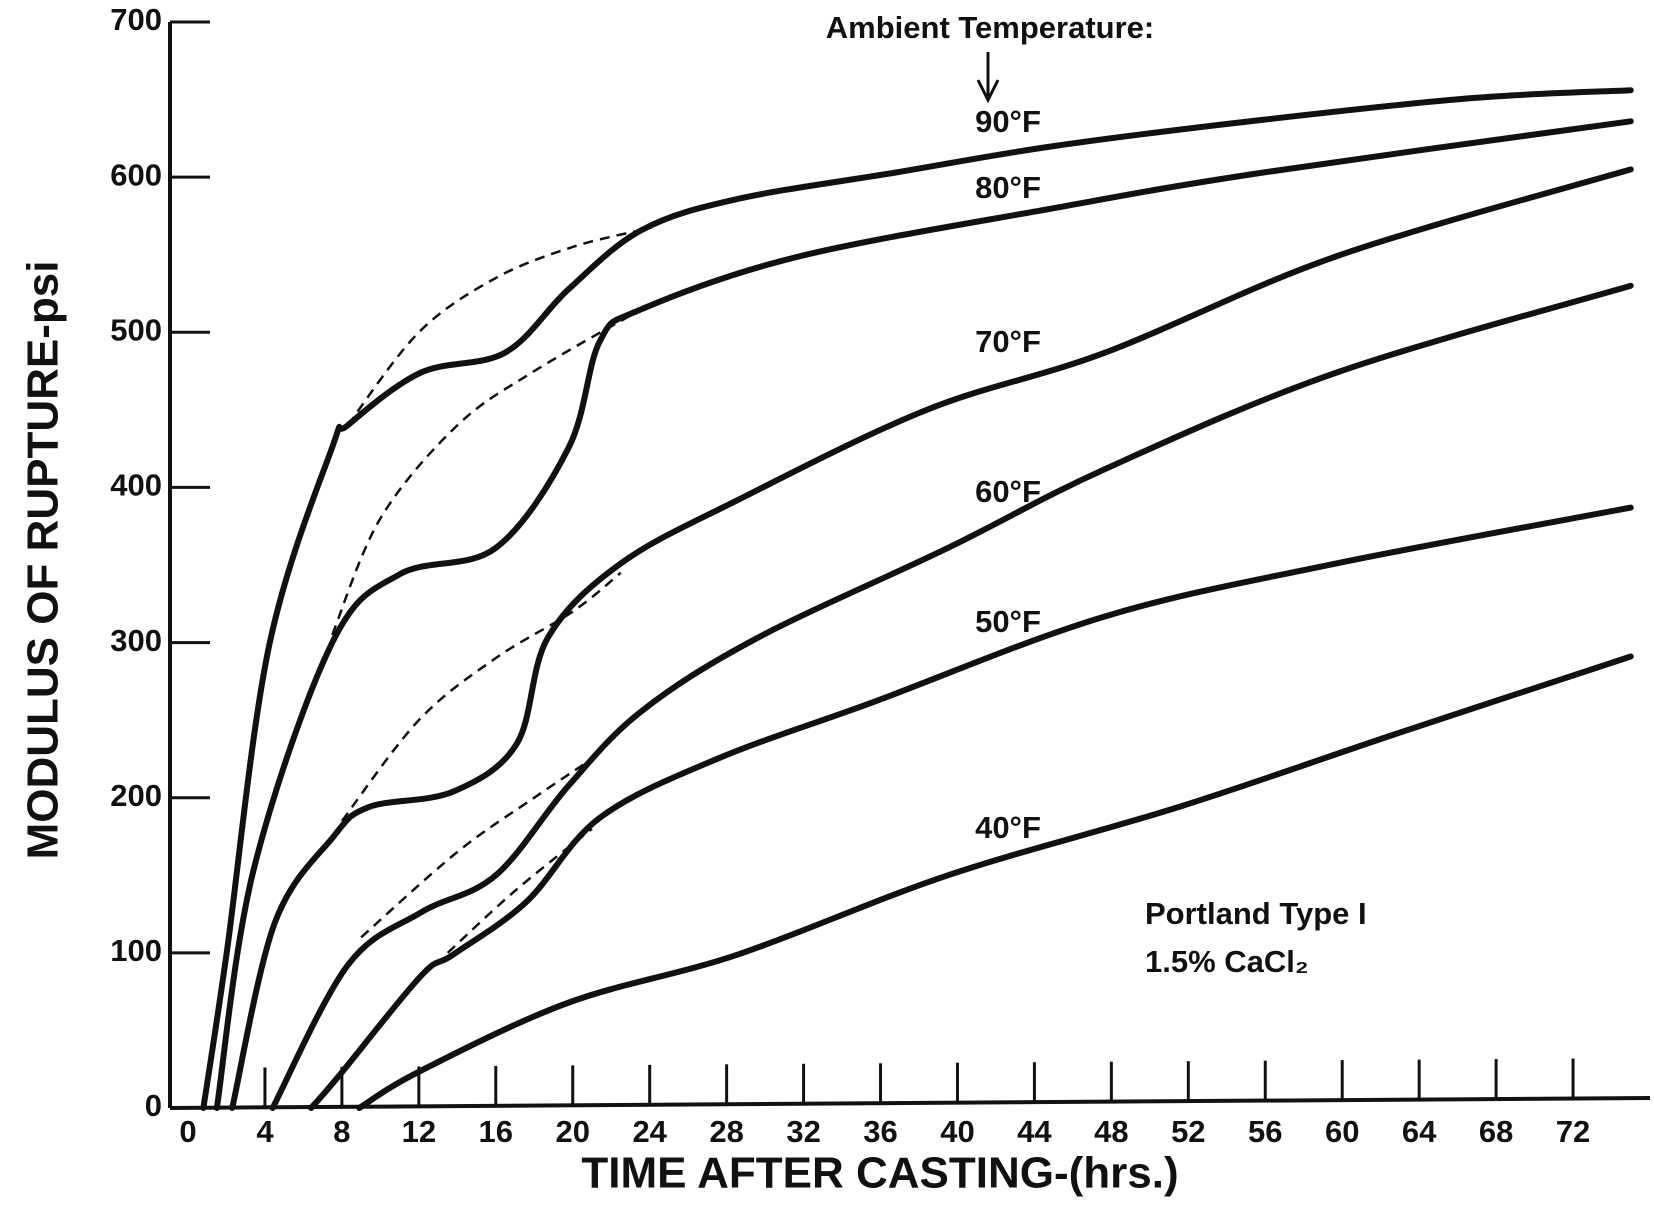  I want to click on series-label: 40°F, so click(1008, 827).